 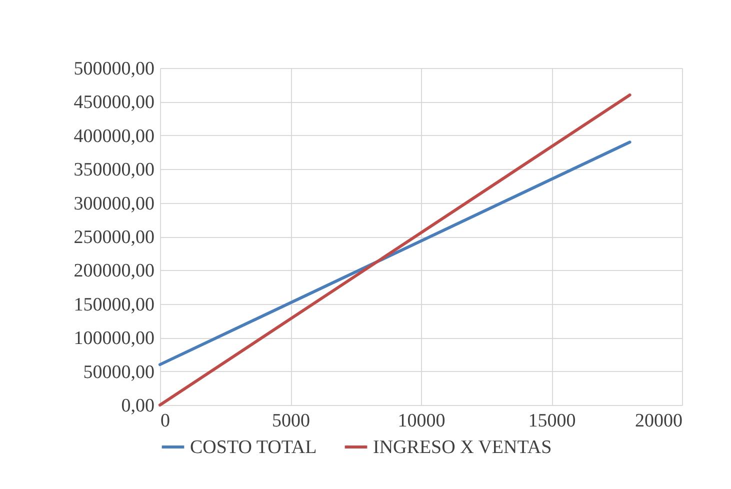 What do you see at coordinates (114, 136) in the screenshot?
I see `y-tick-label: 400000,00` at bounding box center [114, 136].